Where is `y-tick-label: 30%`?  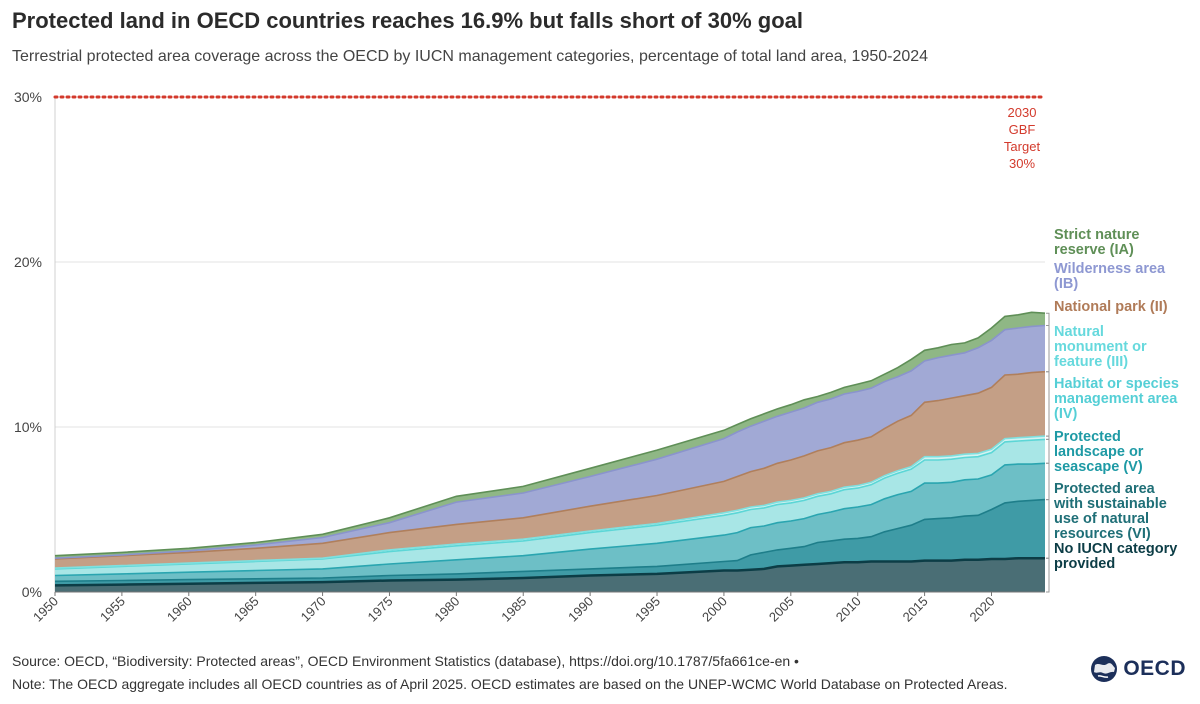
y-tick-label: 30% is located at coordinates (28, 97).